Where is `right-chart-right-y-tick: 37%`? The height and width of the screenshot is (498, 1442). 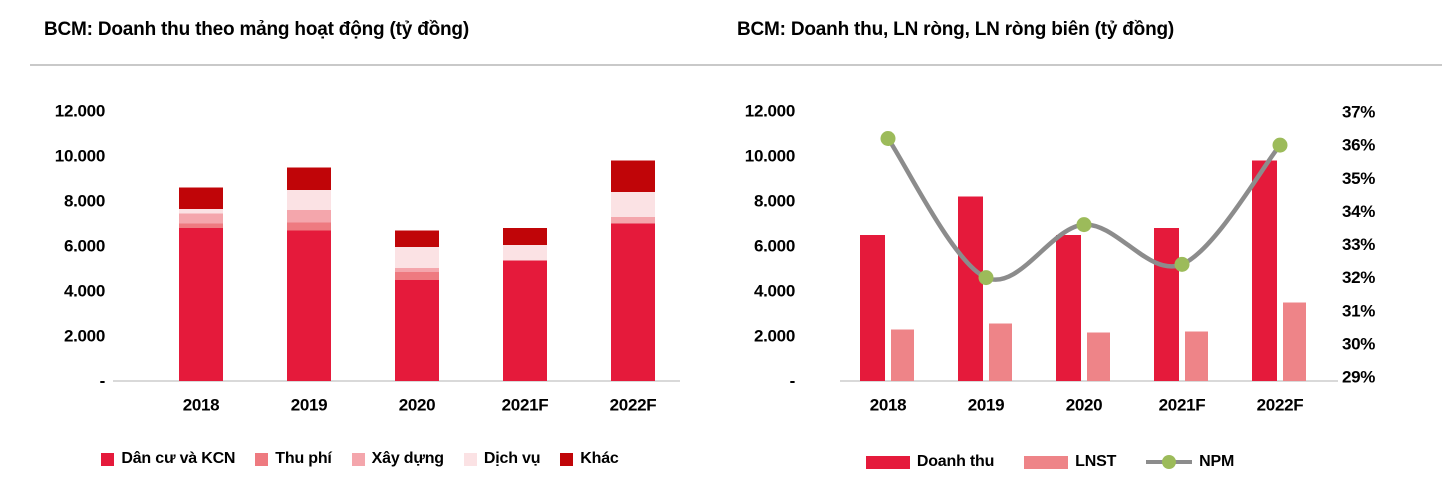
right-chart-right-y-tick: 37% is located at coordinates (1358, 112).